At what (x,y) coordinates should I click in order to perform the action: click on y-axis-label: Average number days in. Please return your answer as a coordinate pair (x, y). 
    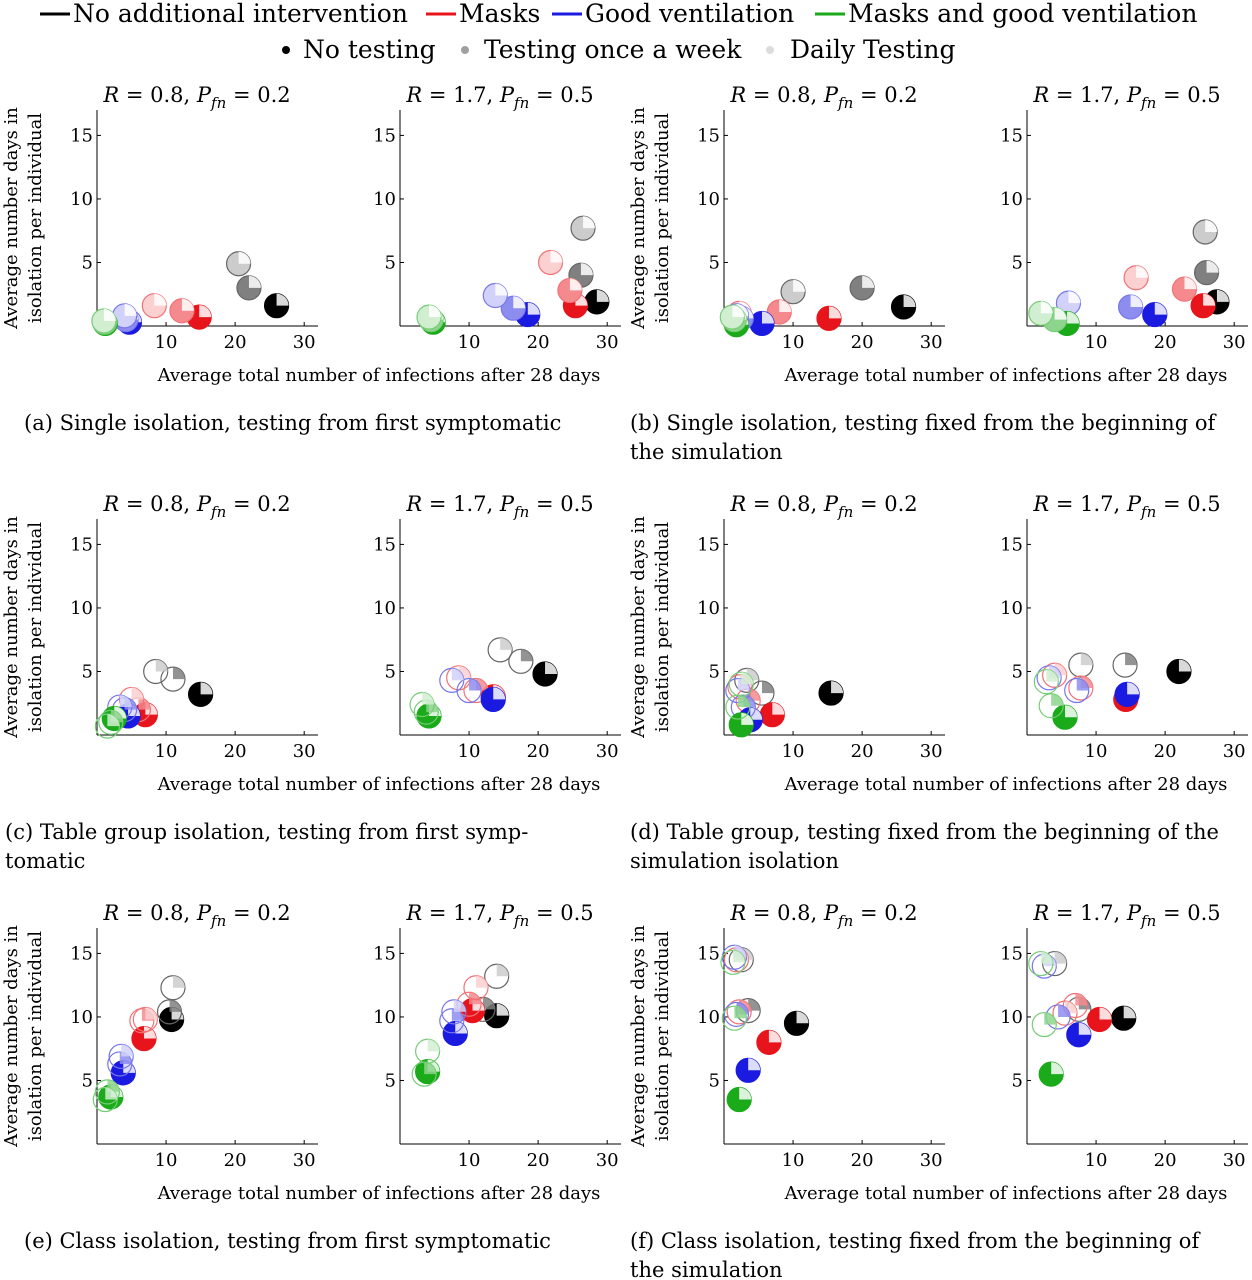
    Looking at the image, I should click on (11, 627).